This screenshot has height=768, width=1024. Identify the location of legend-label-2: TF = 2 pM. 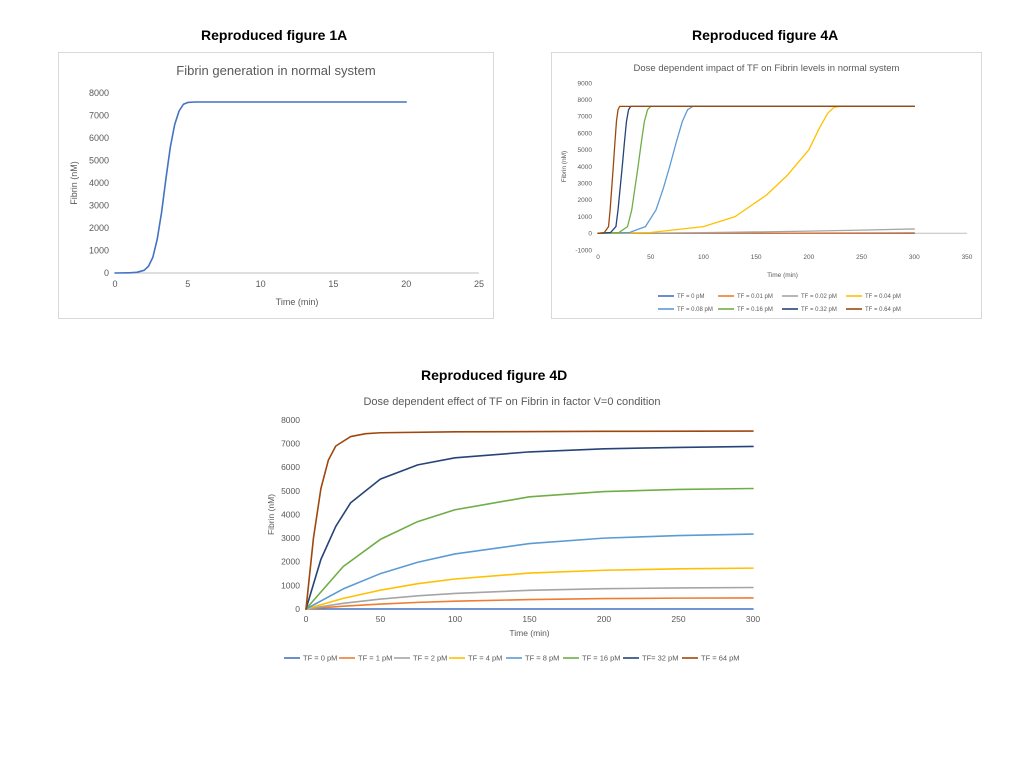
(430, 658).